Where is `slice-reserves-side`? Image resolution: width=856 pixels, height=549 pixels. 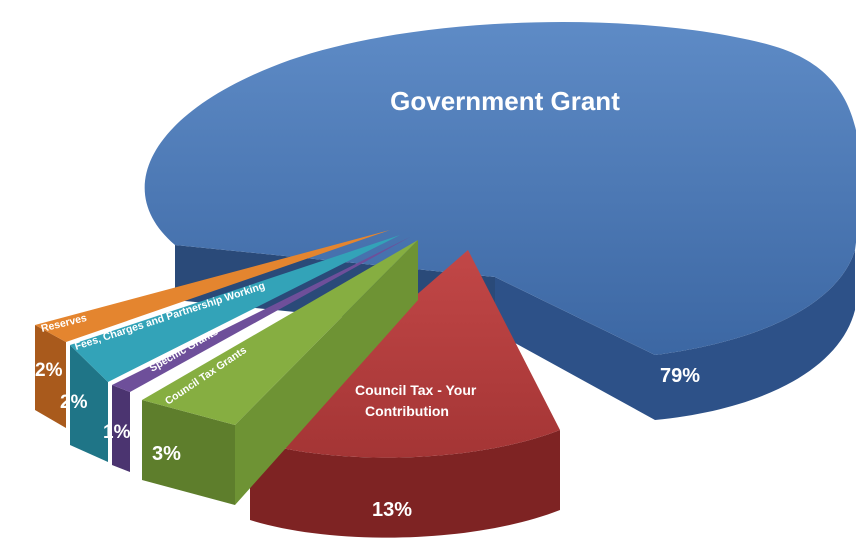 slice-reserves-side is located at coordinates (50, 376).